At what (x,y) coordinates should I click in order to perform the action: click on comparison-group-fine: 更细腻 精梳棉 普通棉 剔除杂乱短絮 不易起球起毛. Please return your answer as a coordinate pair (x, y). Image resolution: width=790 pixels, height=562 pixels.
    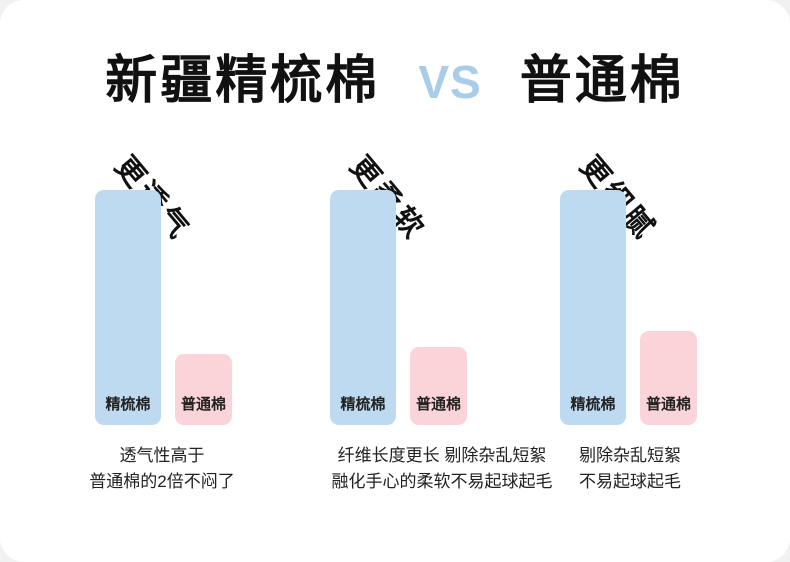
    Looking at the image, I should click on (628, 321).